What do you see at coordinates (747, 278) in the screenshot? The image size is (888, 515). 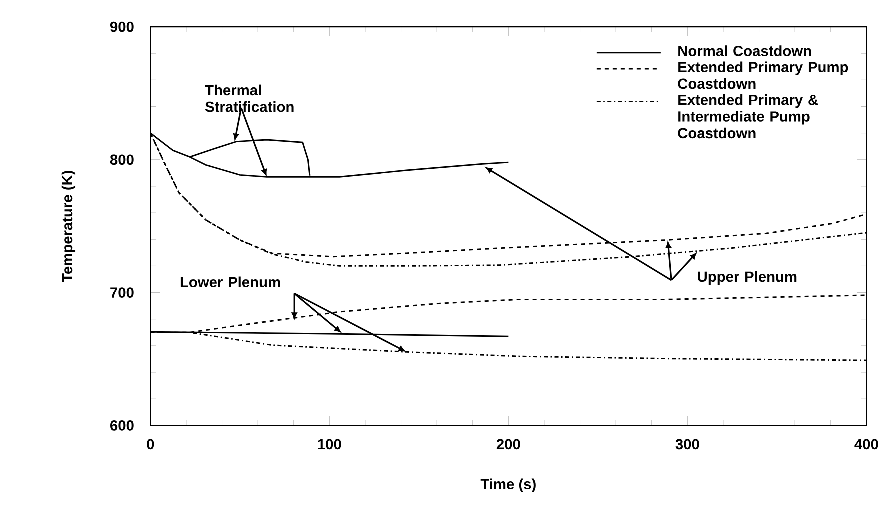 I see `annotation: Upper Plenum` at bounding box center [747, 278].